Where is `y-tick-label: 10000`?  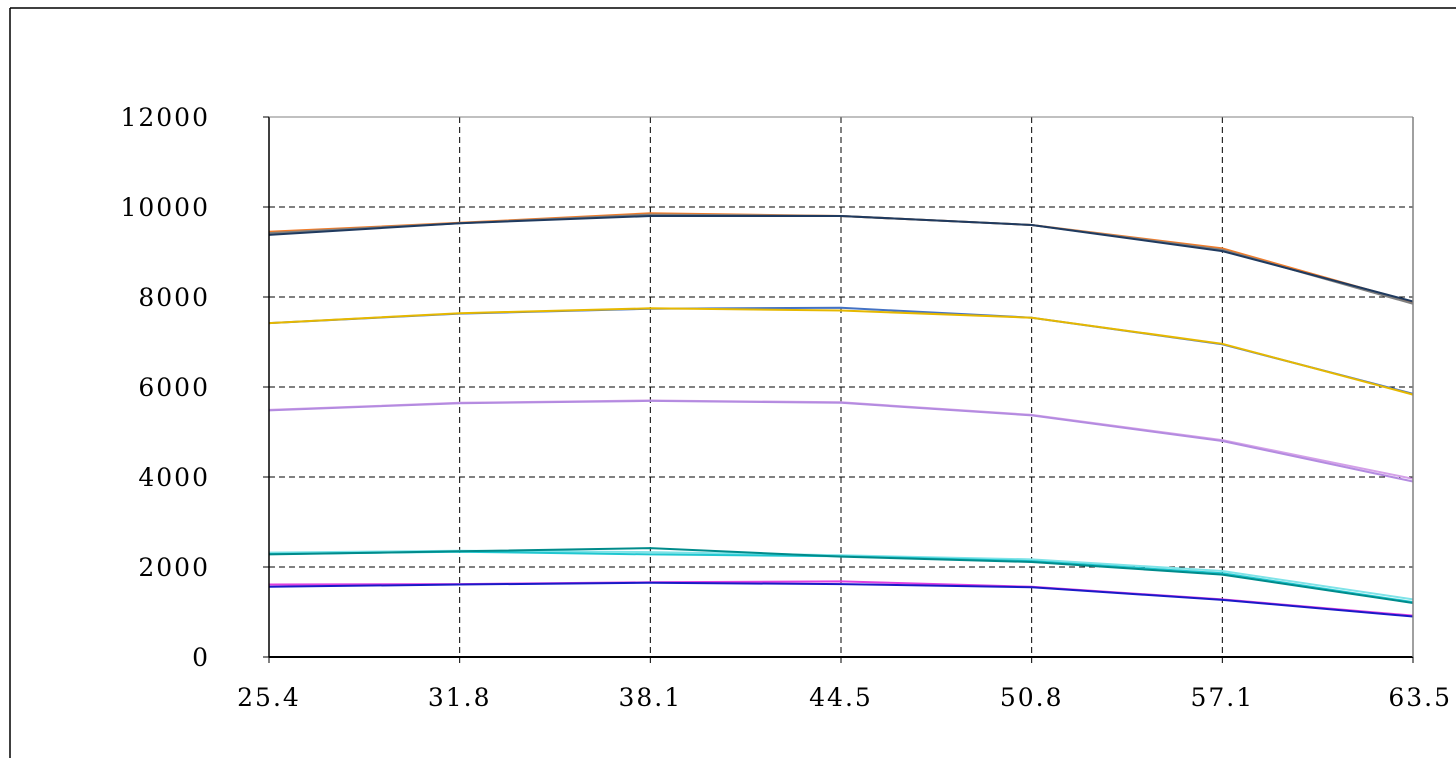 y-tick-label: 10000 is located at coordinates (165, 207).